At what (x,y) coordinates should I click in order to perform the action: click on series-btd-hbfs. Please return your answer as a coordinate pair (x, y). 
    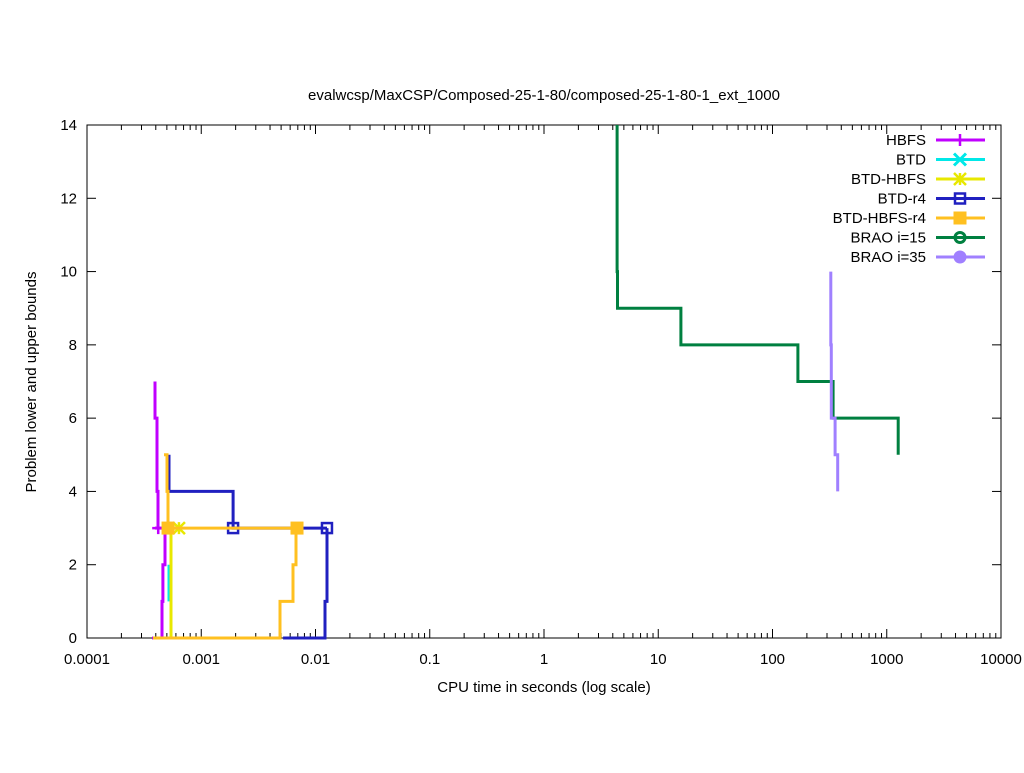
    Looking at the image, I should click on (177, 579).